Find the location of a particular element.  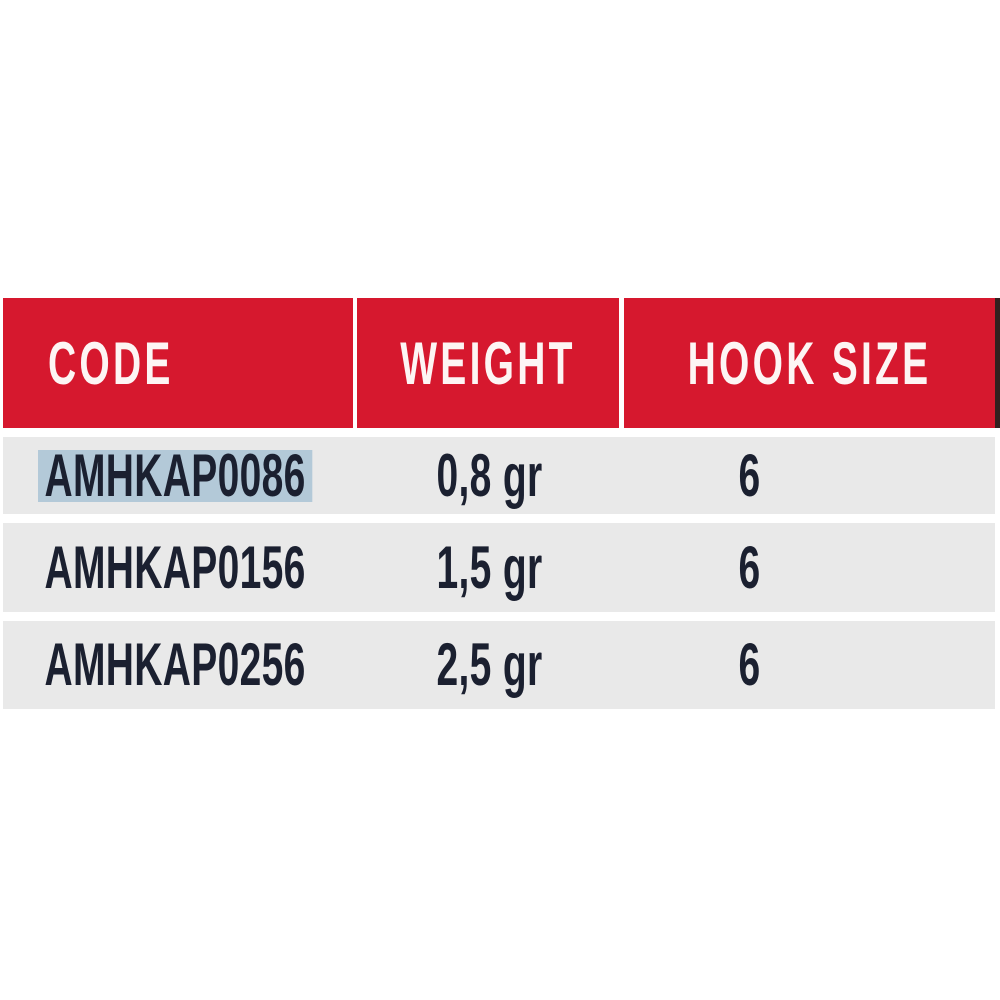

selected-code-text: AMHKAP0086 is located at coordinates (175, 475).